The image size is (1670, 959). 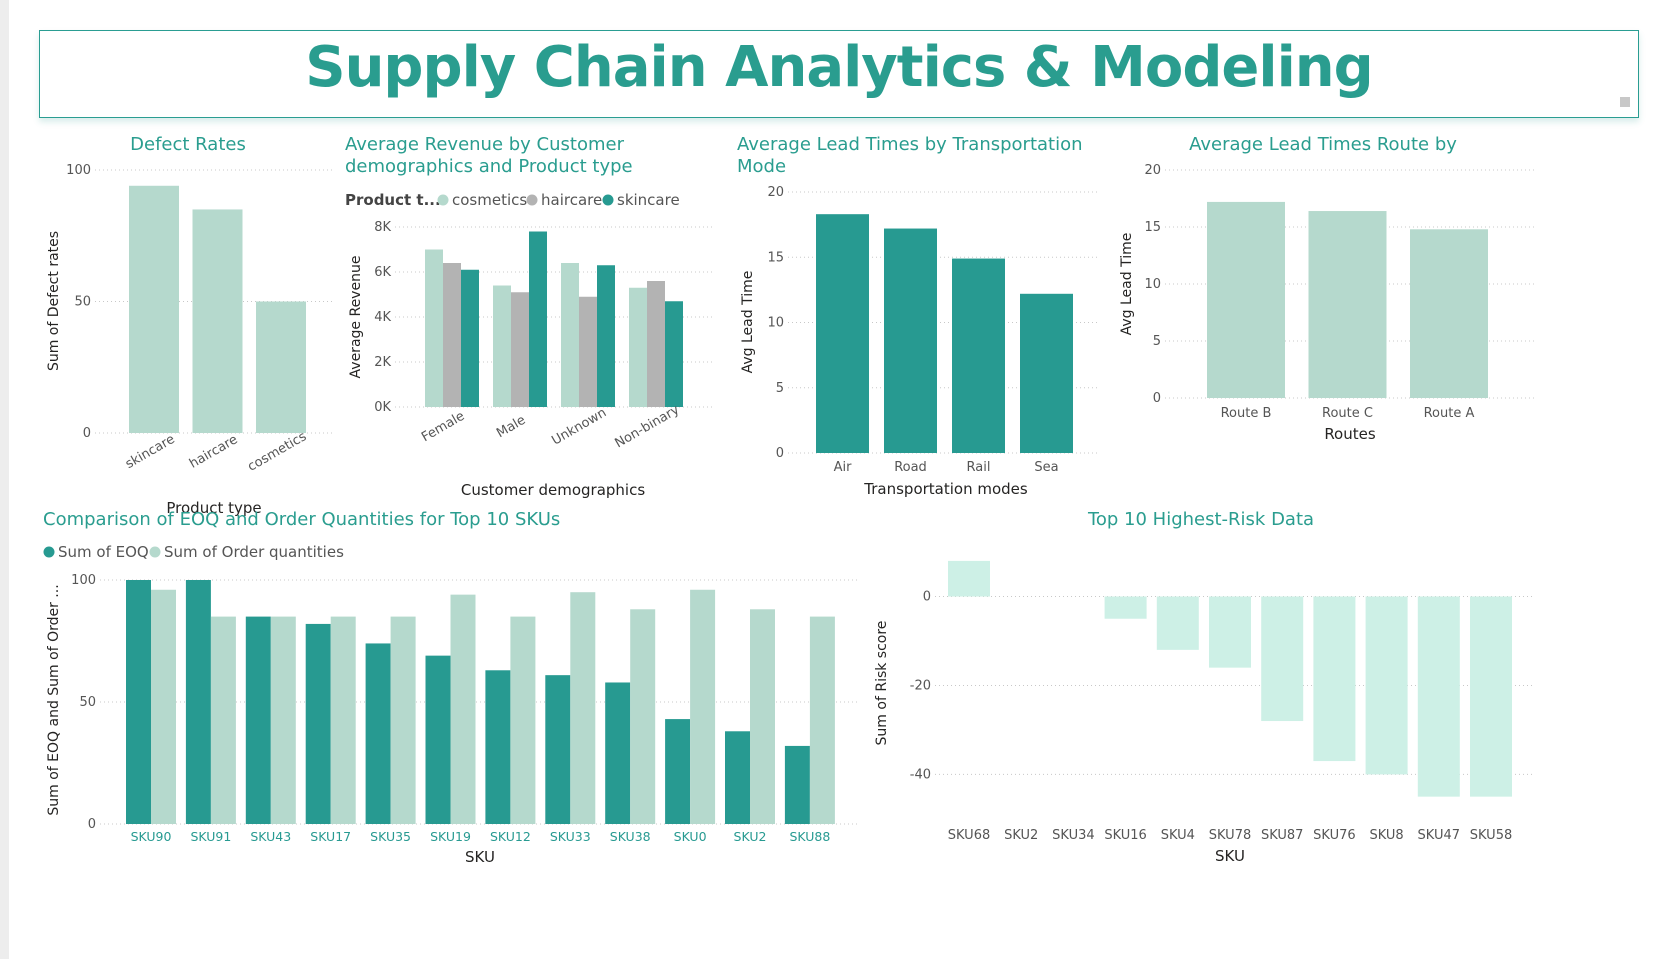 I want to click on eoq-legend-label: Sum of Order quantities, so click(x=254, y=552).